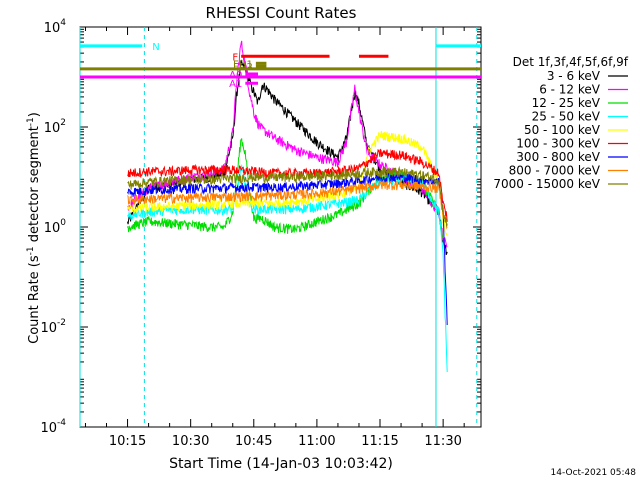 The image size is (640, 480). What do you see at coordinates (546, 184) in the screenshot?
I see `legend-label: 7000 - 15000 keV` at bounding box center [546, 184].